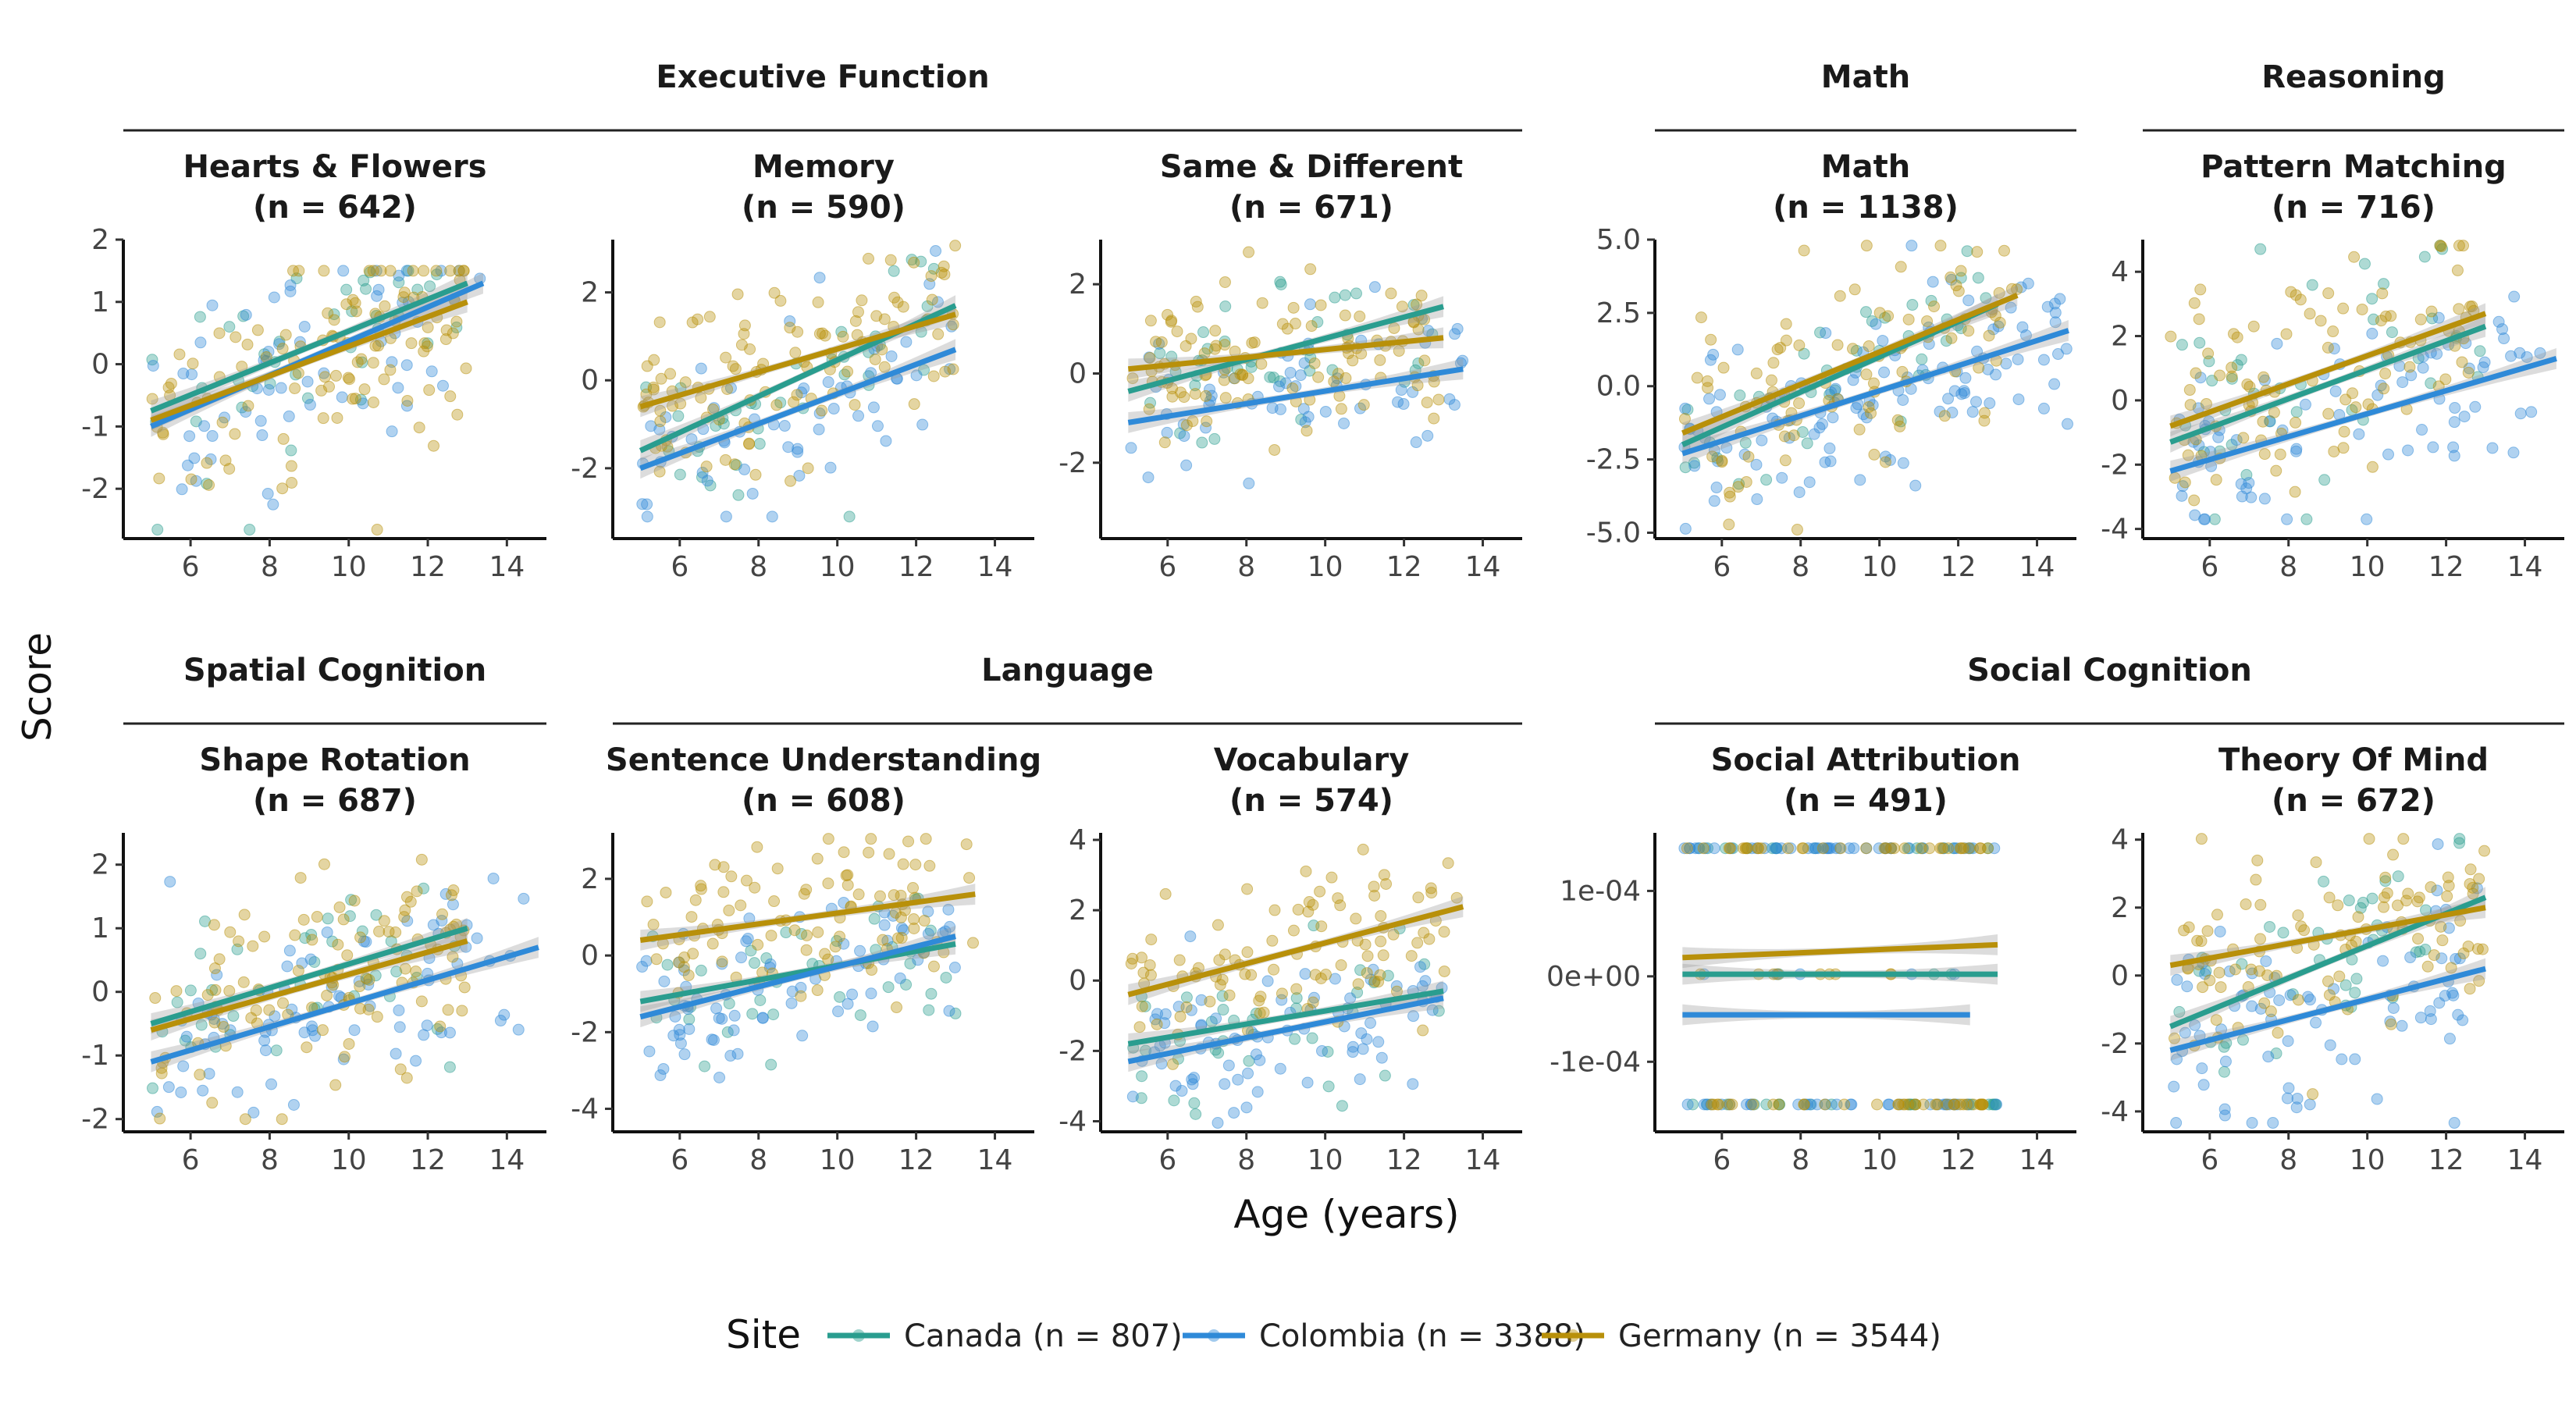 The width and height of the screenshot is (2576, 1405). What do you see at coordinates (95, 1120) in the screenshot?
I see `y-tick-label: -2` at bounding box center [95, 1120].